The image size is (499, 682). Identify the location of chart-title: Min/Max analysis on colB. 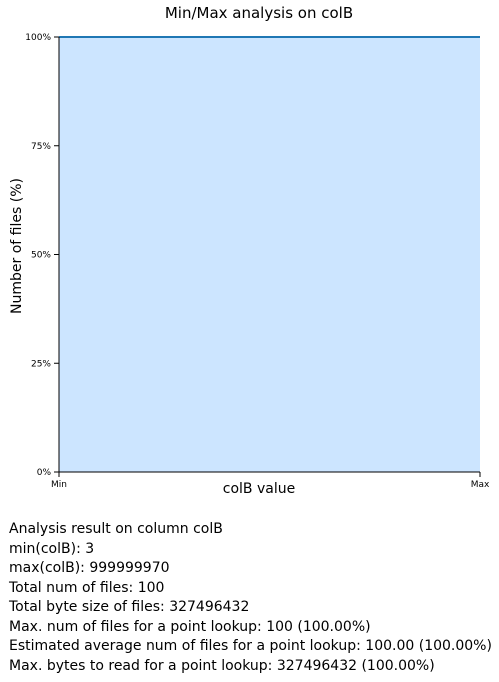
(259, 13).